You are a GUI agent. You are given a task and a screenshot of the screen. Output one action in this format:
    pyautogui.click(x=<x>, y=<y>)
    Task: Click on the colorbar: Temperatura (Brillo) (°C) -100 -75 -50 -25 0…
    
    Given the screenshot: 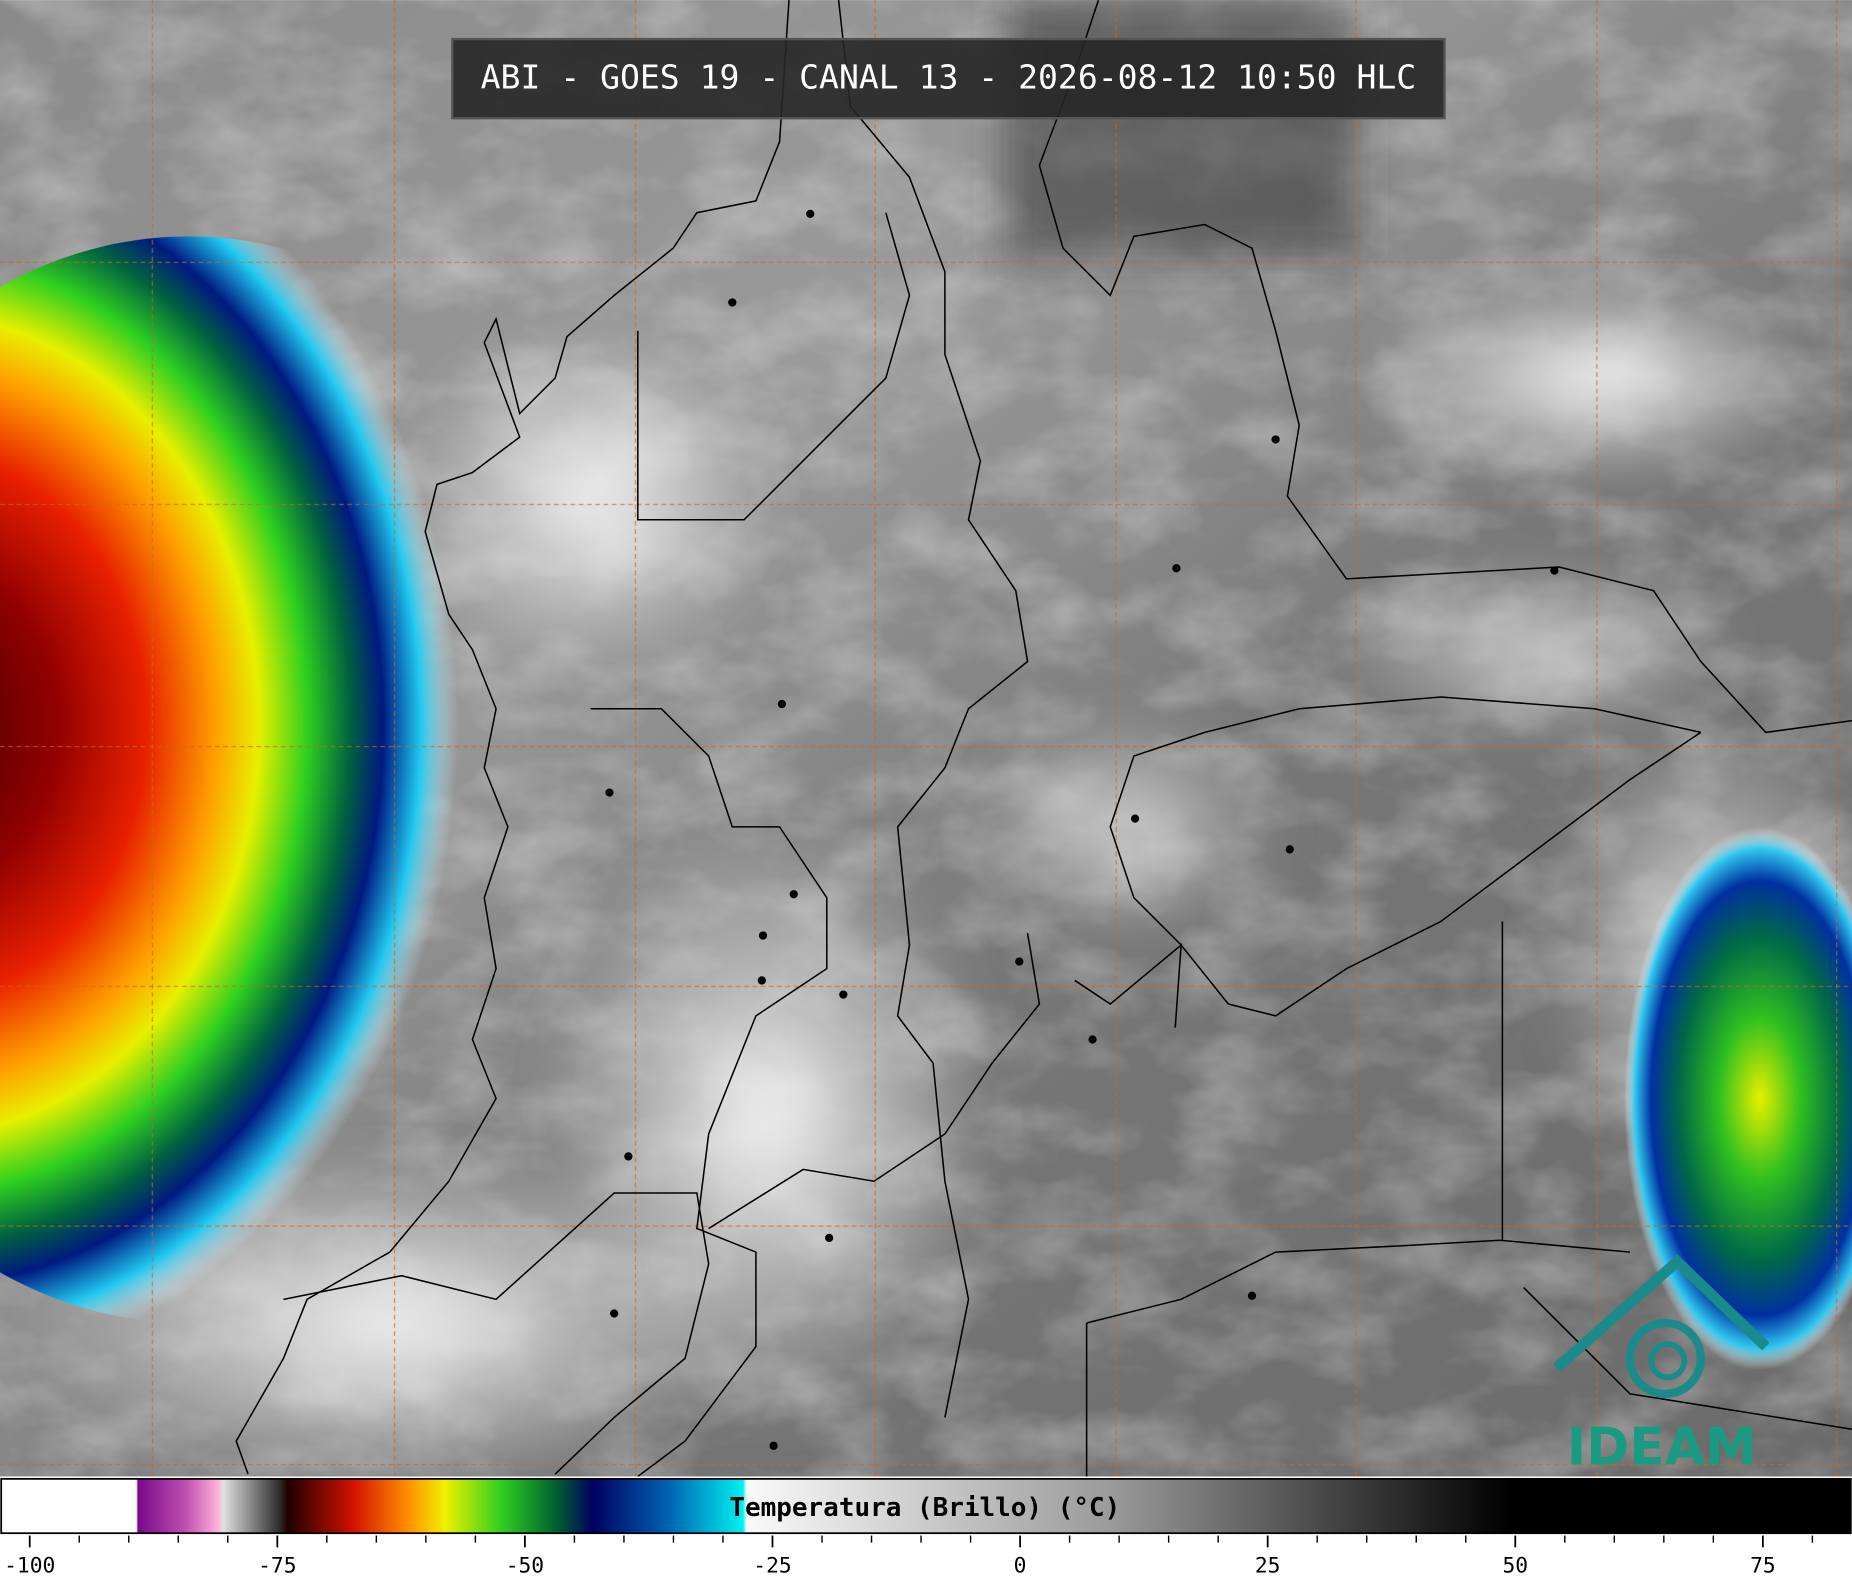 What is the action you would take?
    pyautogui.click(x=926, y=1526)
    